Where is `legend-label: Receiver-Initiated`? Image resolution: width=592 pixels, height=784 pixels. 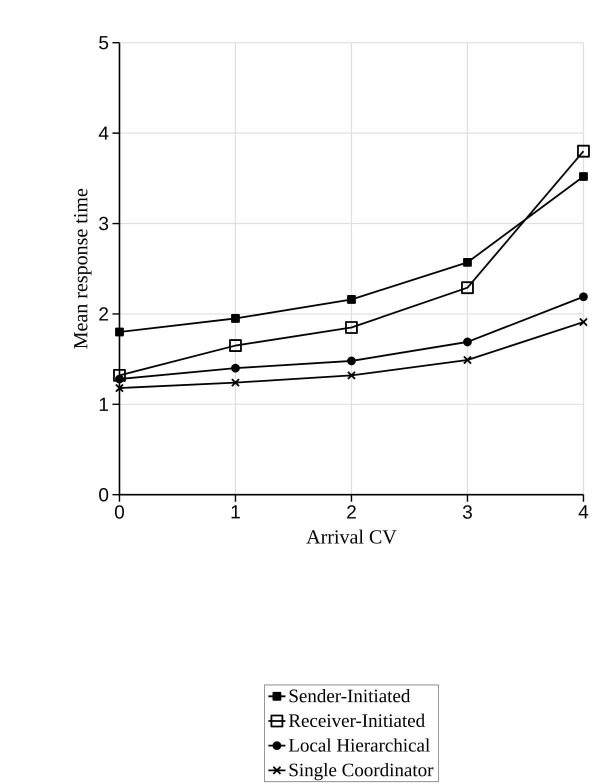
legend-label: Receiver-Initiated is located at coordinates (356, 721).